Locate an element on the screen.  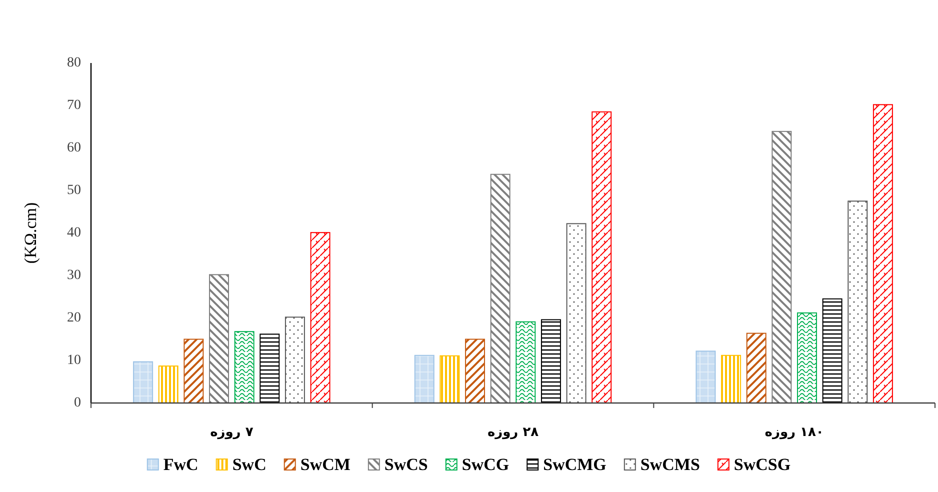
x-tick-label: ۱۸۰ روزه is located at coordinates (794, 432).